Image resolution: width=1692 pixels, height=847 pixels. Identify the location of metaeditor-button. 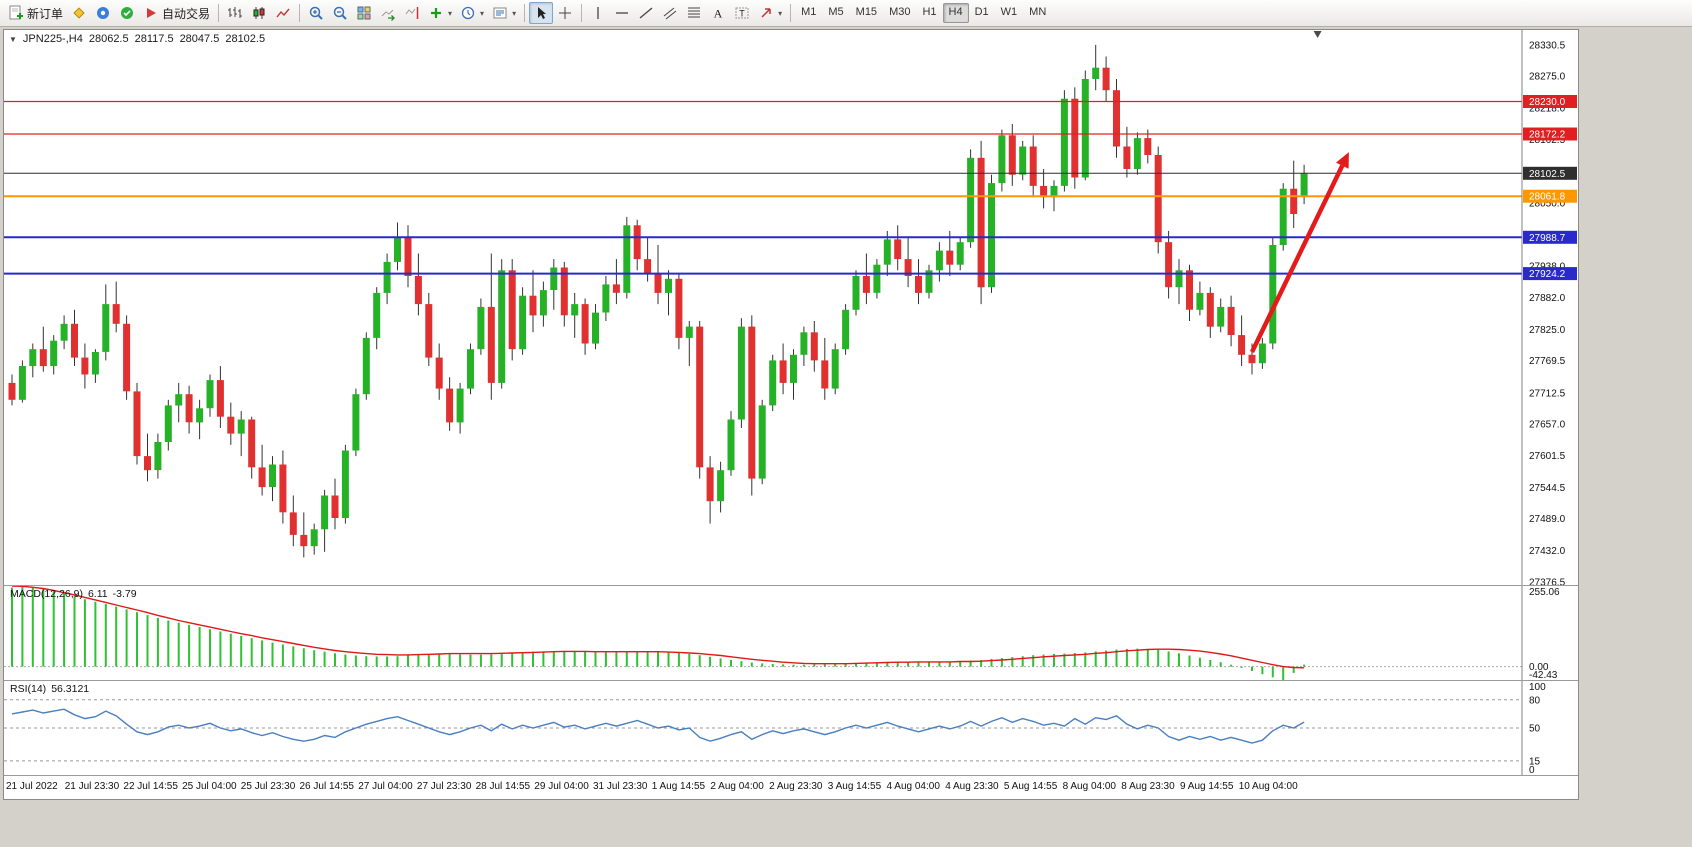
(79, 13).